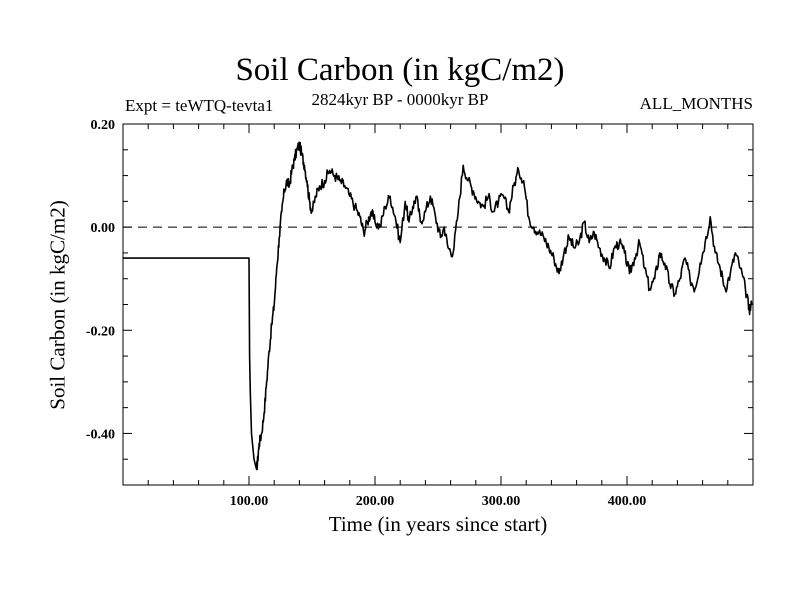  What do you see at coordinates (100, 434) in the screenshot?
I see `y-tick-label: -0.40` at bounding box center [100, 434].